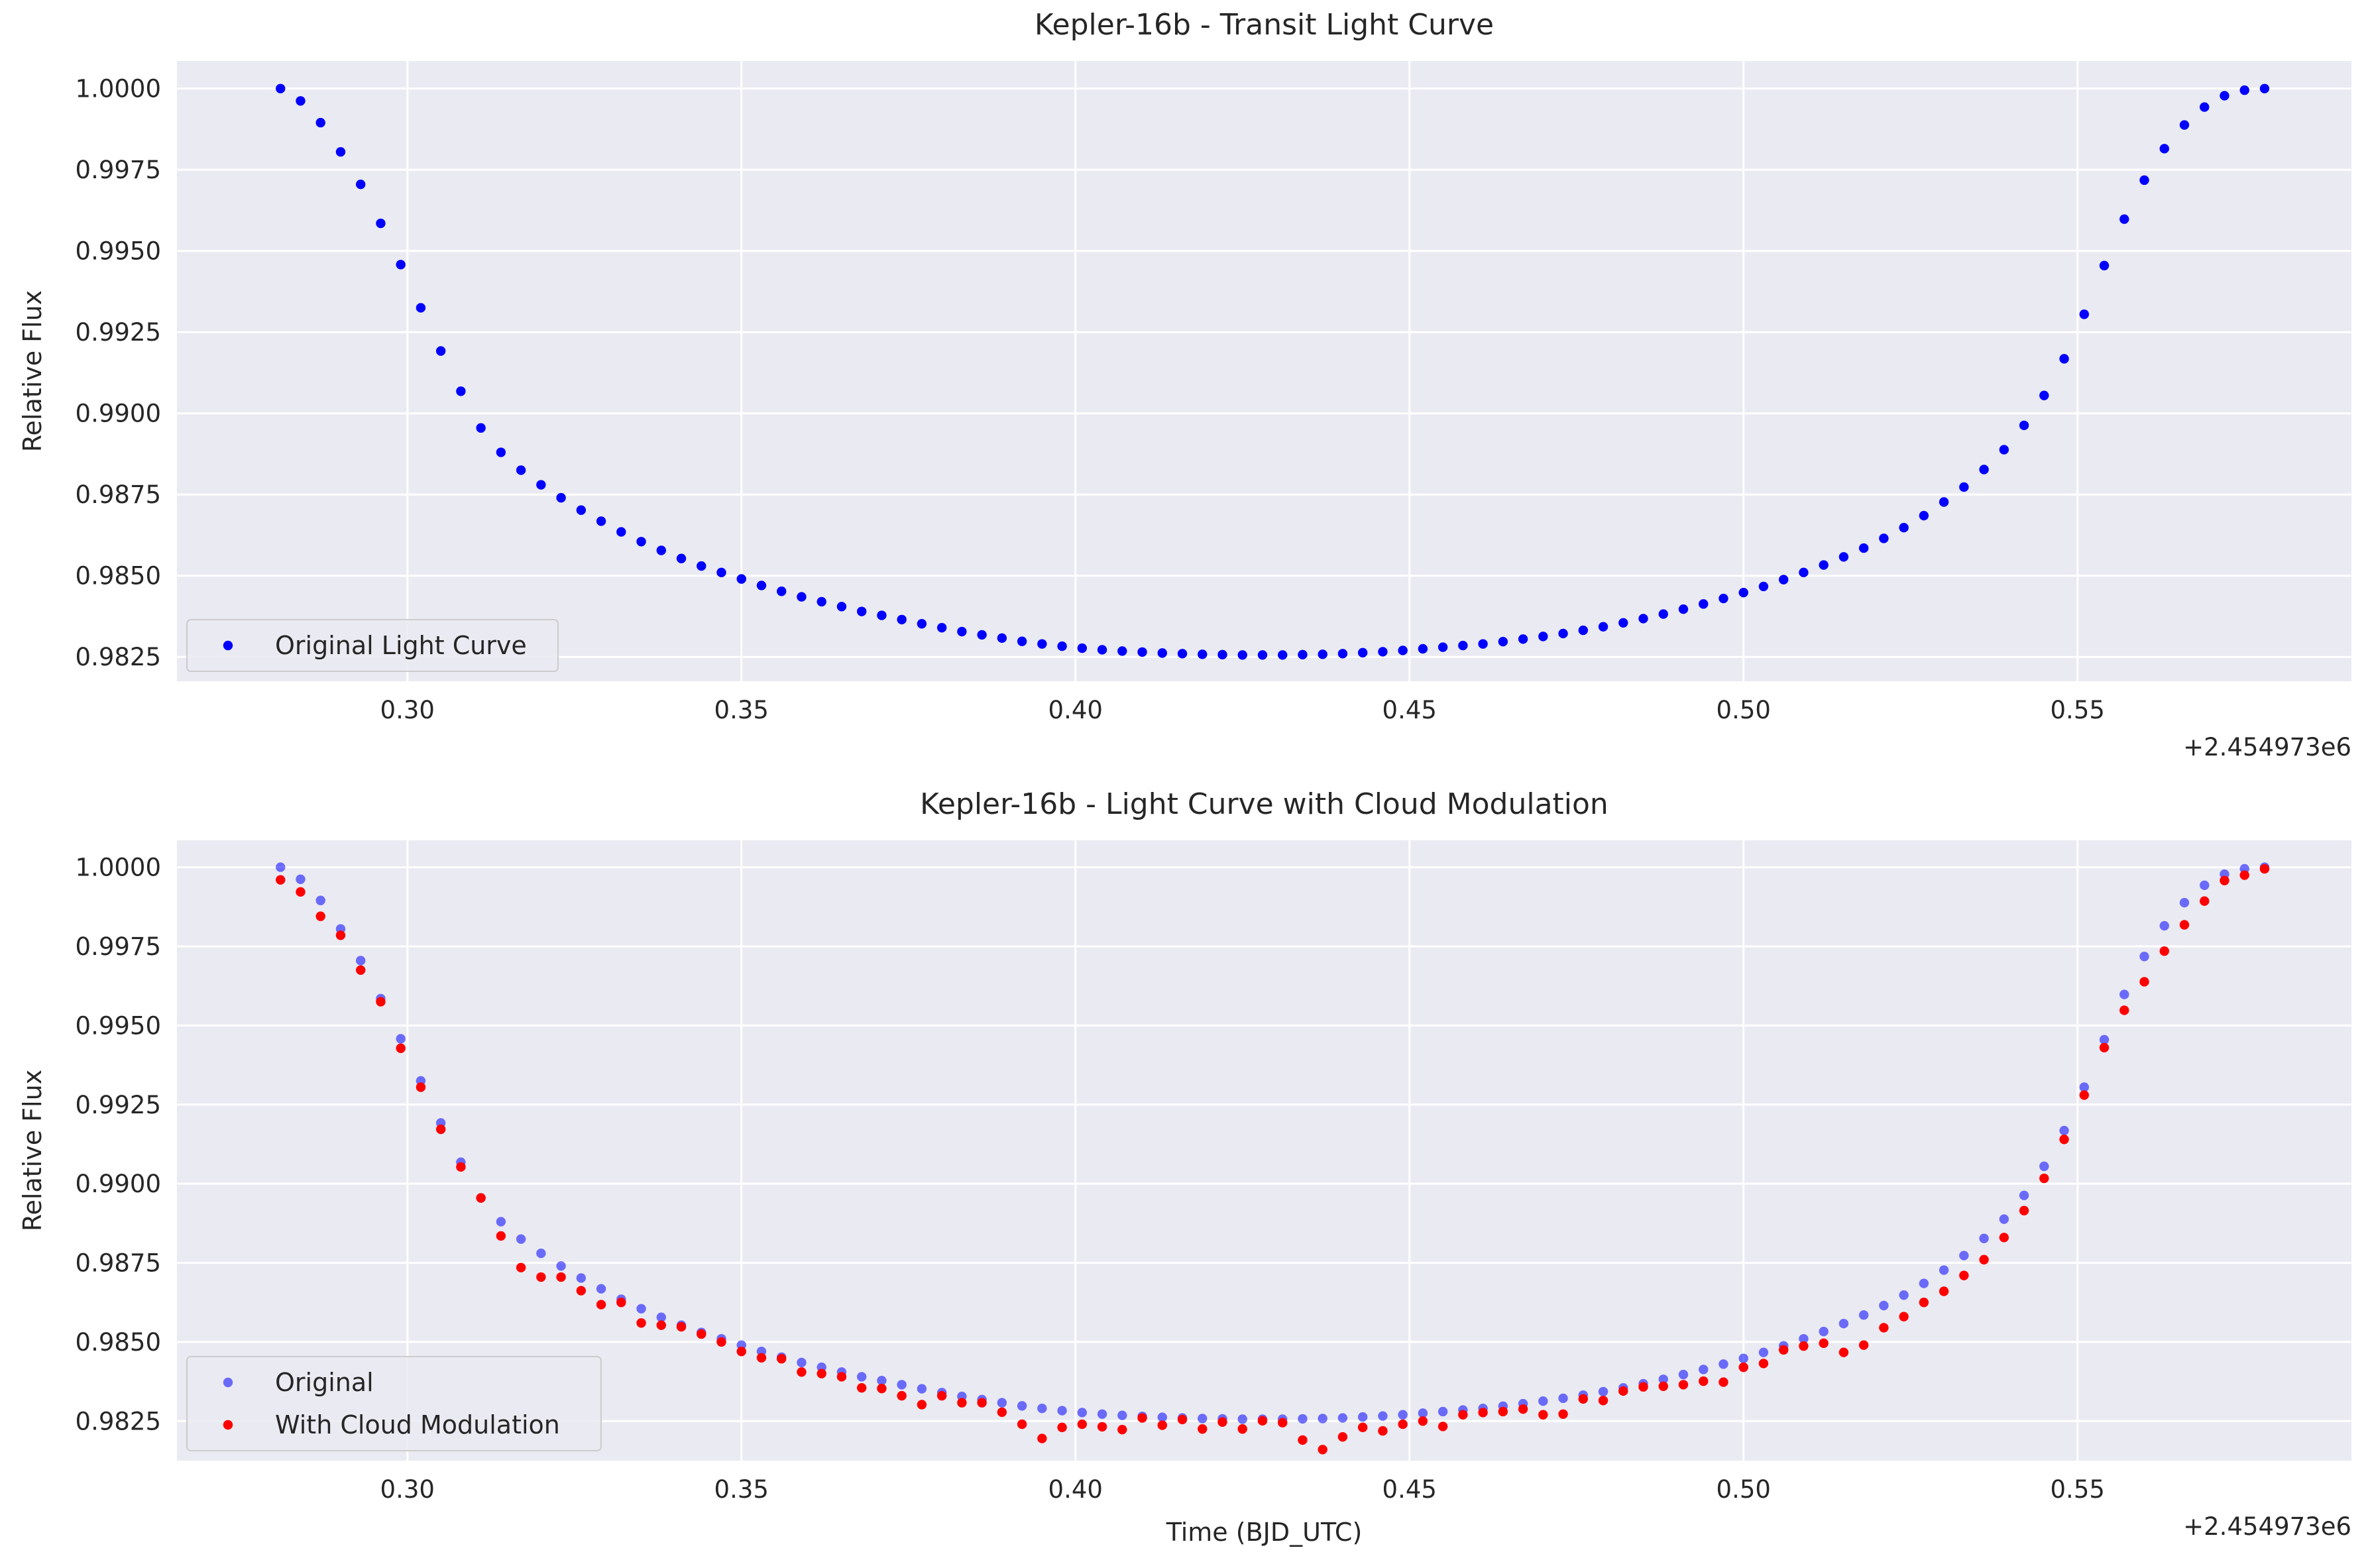 This screenshot has height=1568, width=2366. Describe the element at coordinates (1264, 25) in the screenshot. I see `chart-title: Kepler-16b - Transit Light Curve` at that location.